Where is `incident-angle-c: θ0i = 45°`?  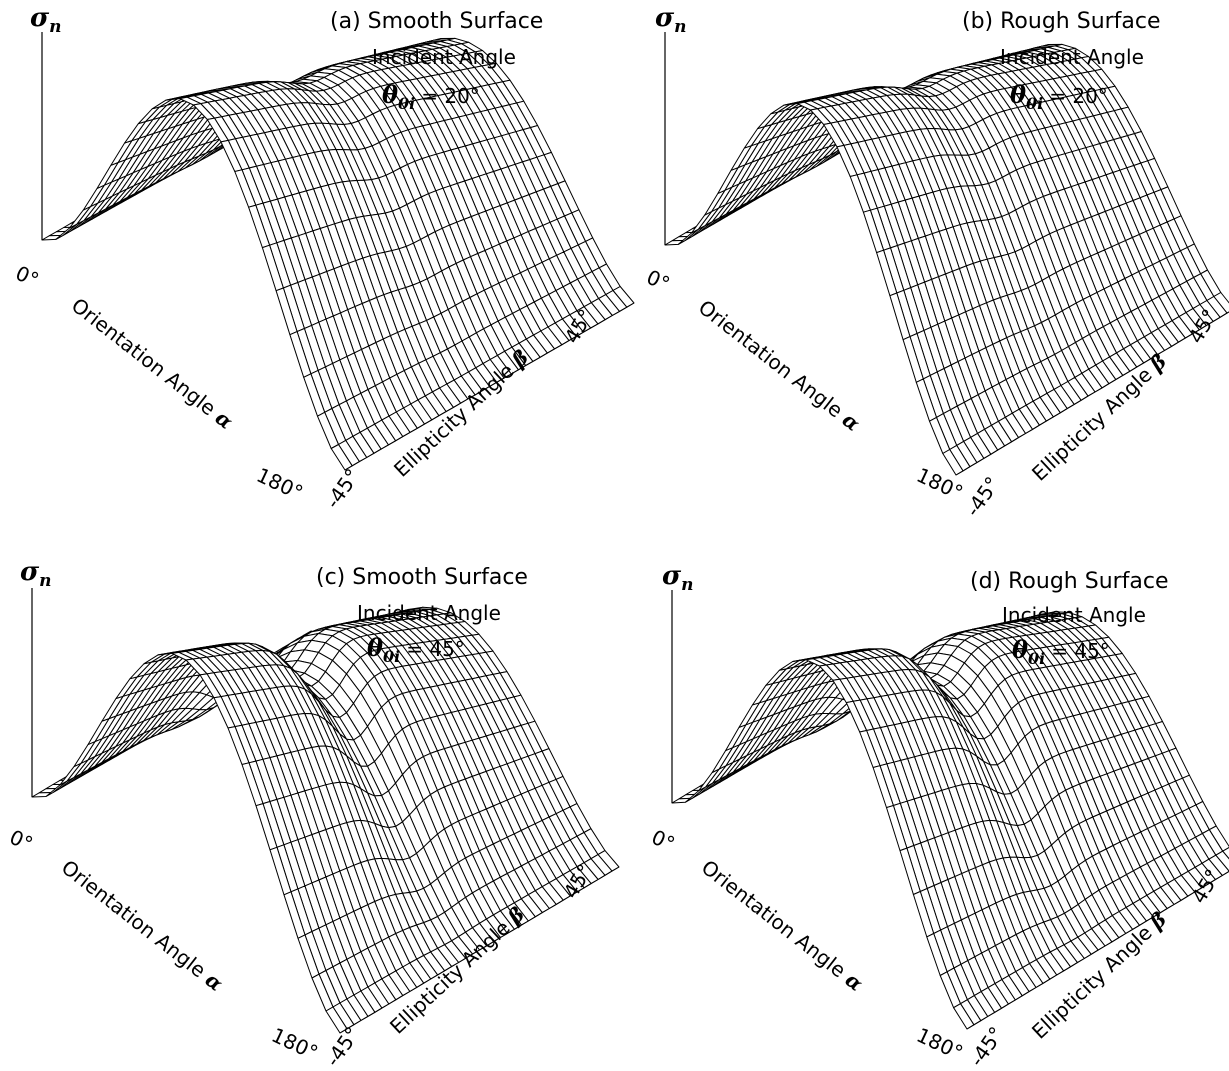
incident-angle-c: θ0i = 45° is located at coordinates (416, 649).